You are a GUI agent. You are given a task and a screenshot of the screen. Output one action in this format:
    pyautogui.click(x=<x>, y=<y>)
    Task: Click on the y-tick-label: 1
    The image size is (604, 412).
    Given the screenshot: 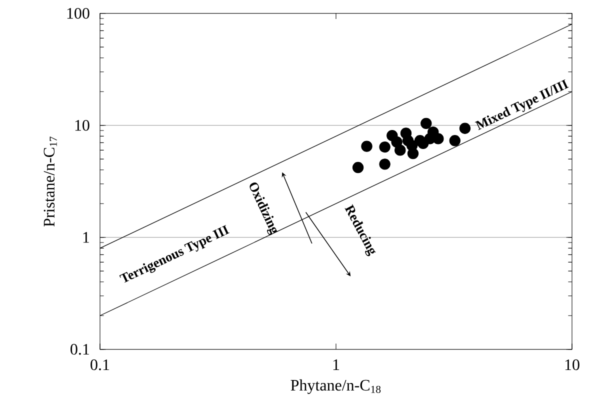 What is the action you would take?
    pyautogui.click(x=86, y=237)
    